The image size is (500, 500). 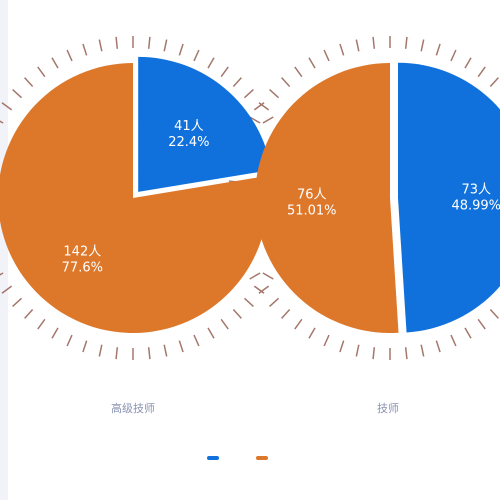 What do you see at coordinates (82, 252) in the screenshot?
I see `slice-count-label: 142人` at bounding box center [82, 252].